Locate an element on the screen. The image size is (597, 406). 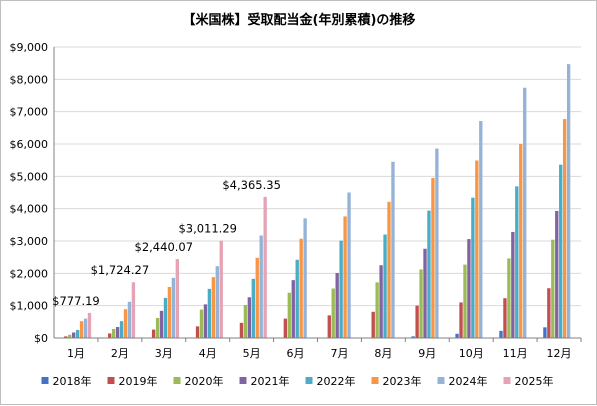
x-tick-label: 9月 is located at coordinates (427, 353).